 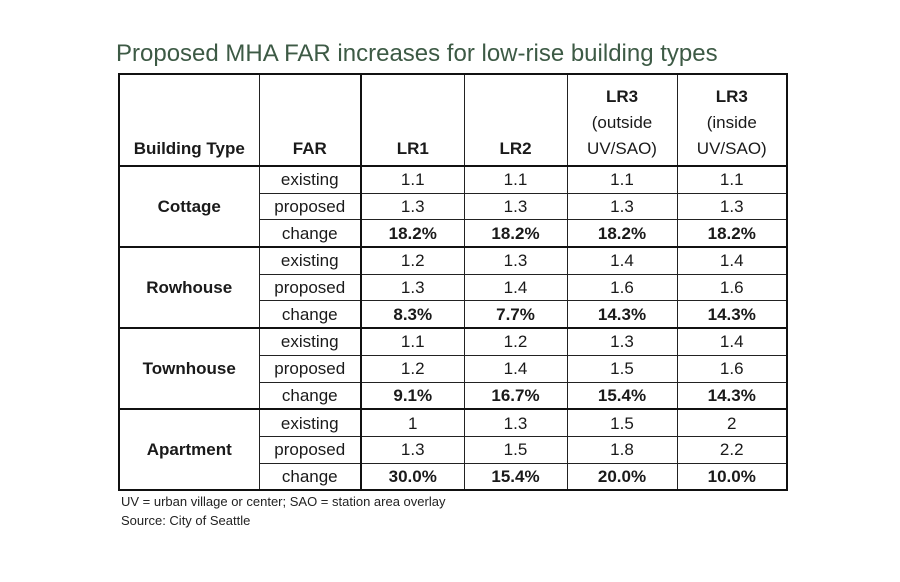 What do you see at coordinates (412, 120) in the screenshot?
I see `header-lr1: LR1` at bounding box center [412, 120].